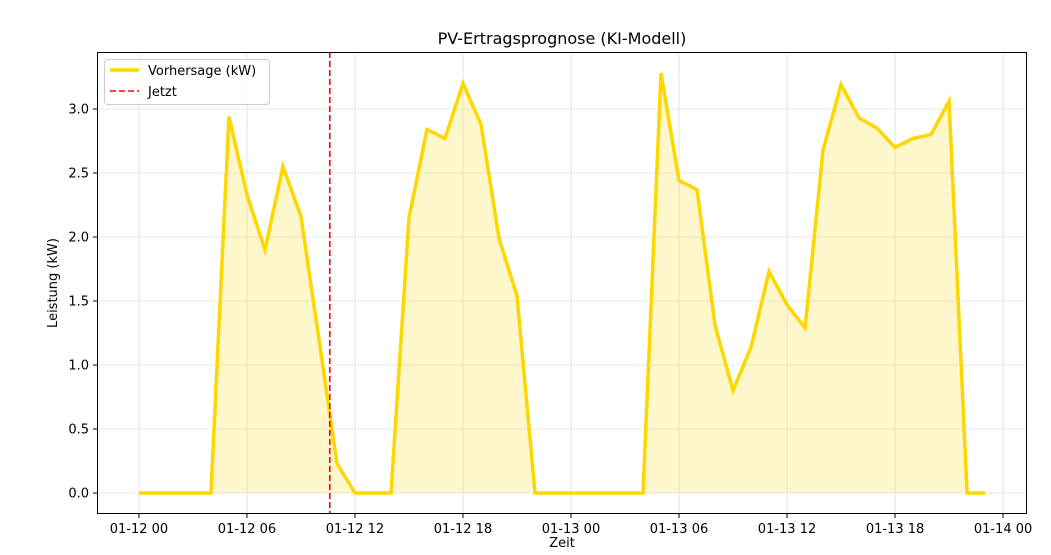  Describe the element at coordinates (78, 365) in the screenshot. I see `y-tick-label: 1.0` at that location.